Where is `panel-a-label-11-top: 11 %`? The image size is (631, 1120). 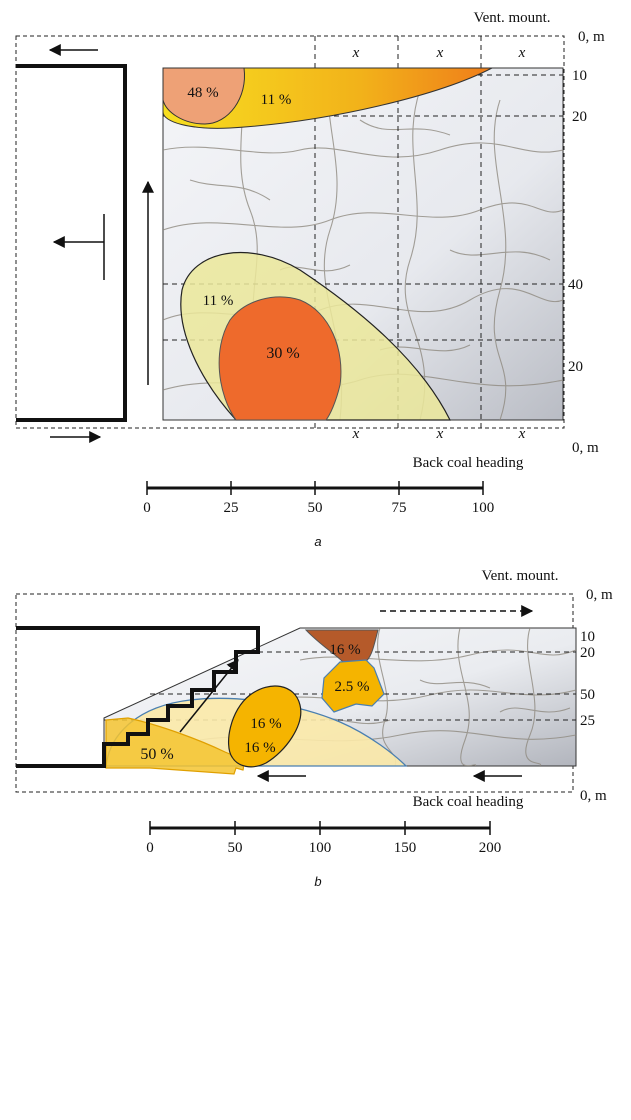 panel-a-label-11-top: 11 % is located at coordinates (276, 100).